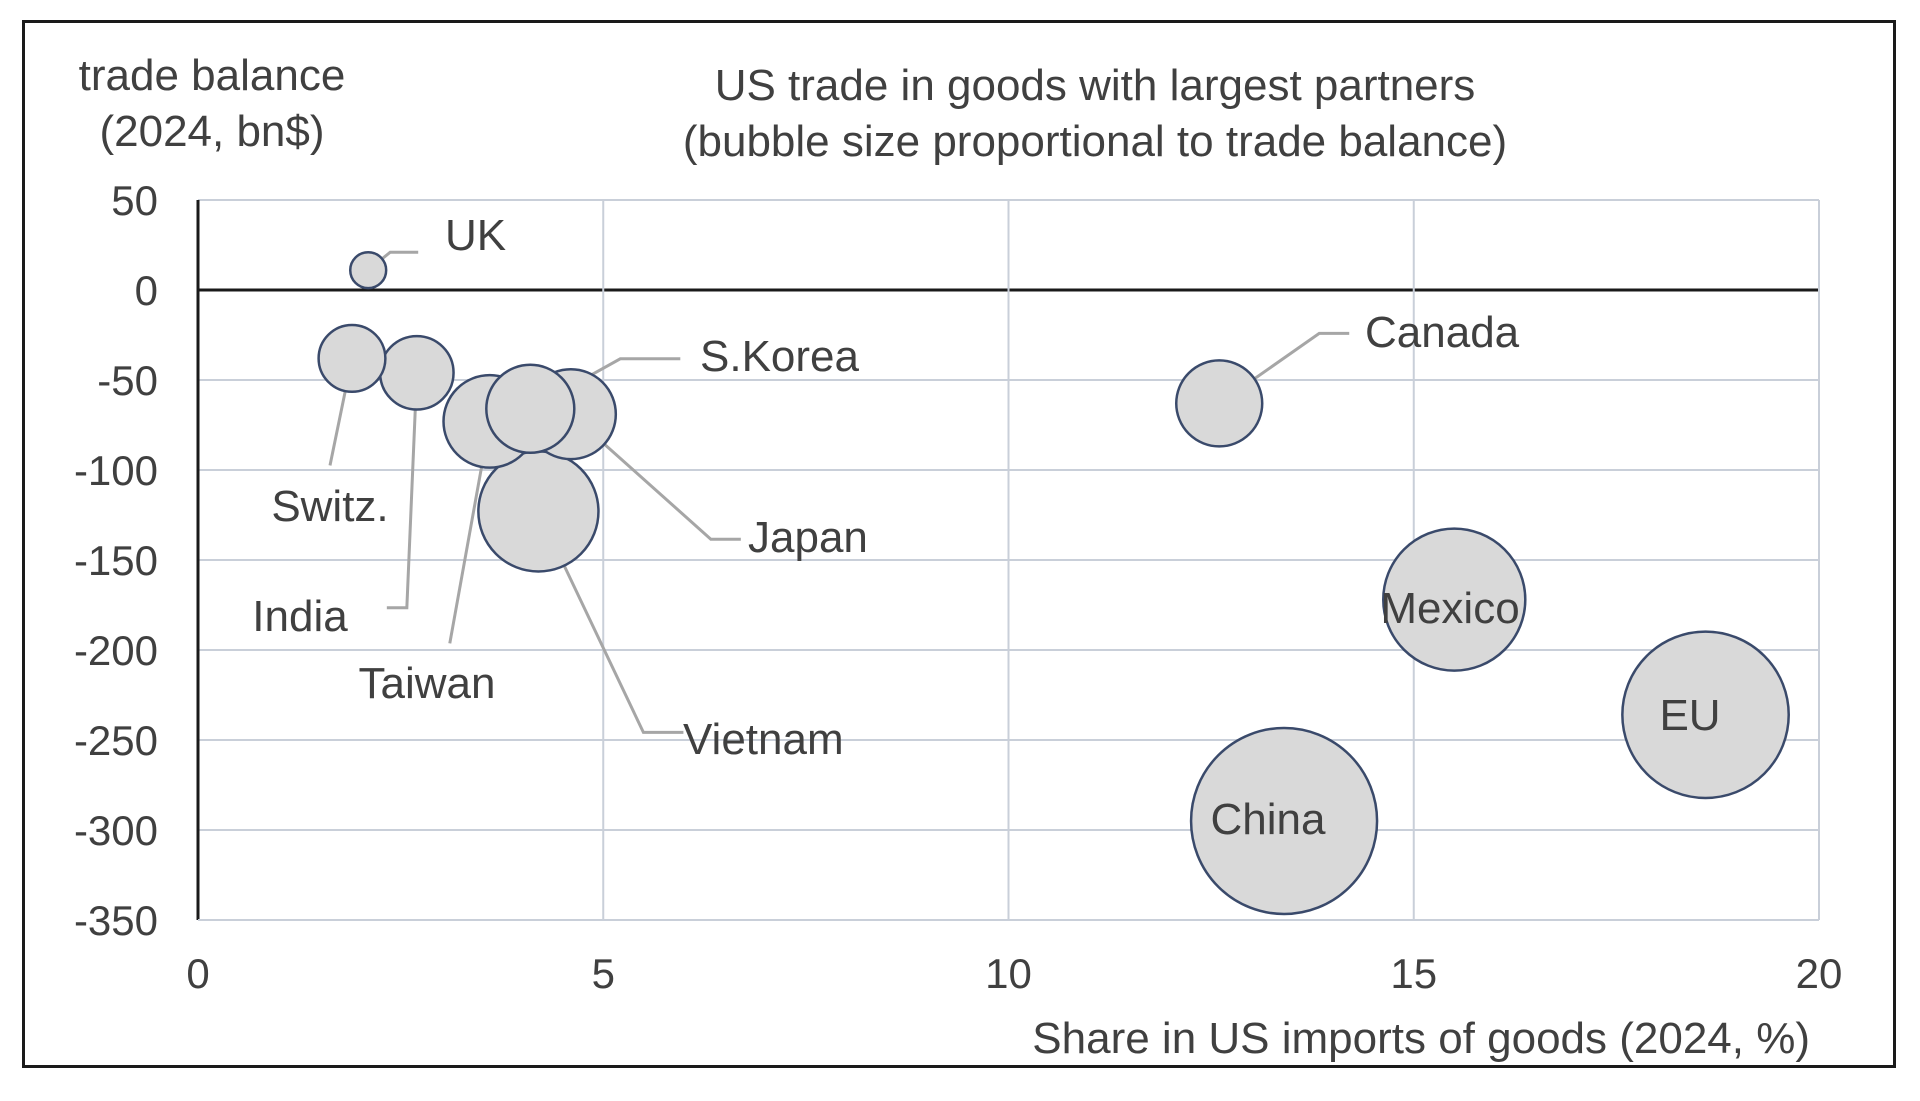 This screenshot has width=1920, height=1101. What do you see at coordinates (127, 380) in the screenshot?
I see `y-tick-label: -50` at bounding box center [127, 380].